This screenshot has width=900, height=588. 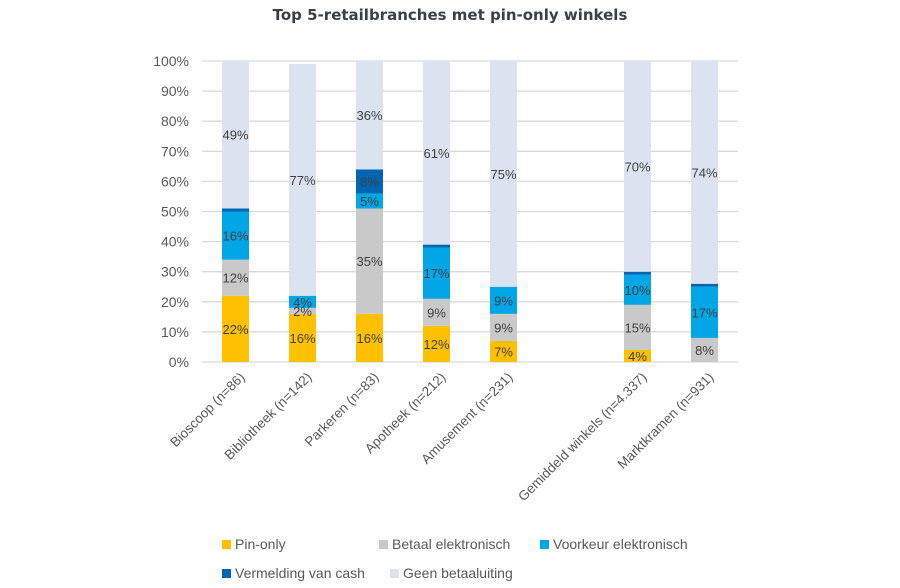 What do you see at coordinates (582, 437) in the screenshot?
I see `x-tick-label: Gemiddeld winkels (n=4.337)` at bounding box center [582, 437].